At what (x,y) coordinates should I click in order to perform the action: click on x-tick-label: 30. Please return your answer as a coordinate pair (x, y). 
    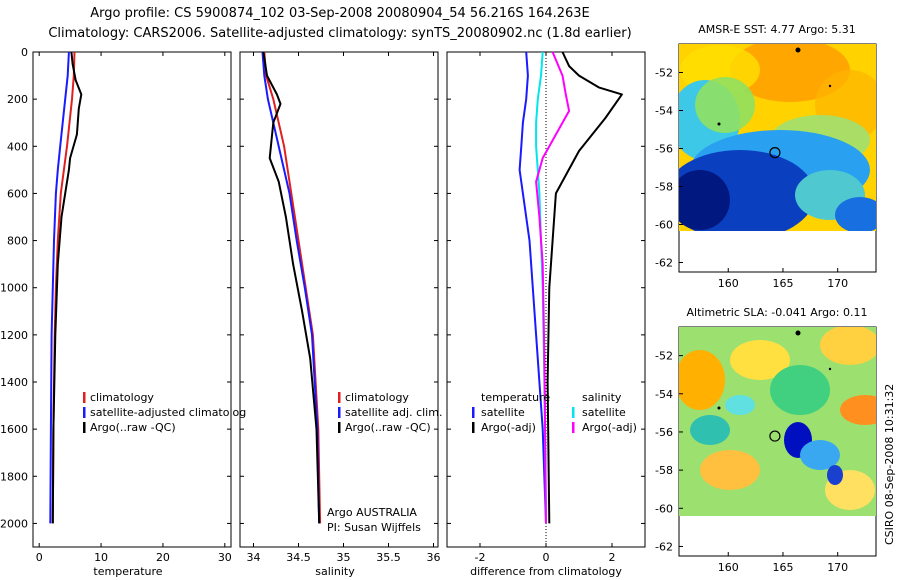
    Looking at the image, I should click on (225, 557).